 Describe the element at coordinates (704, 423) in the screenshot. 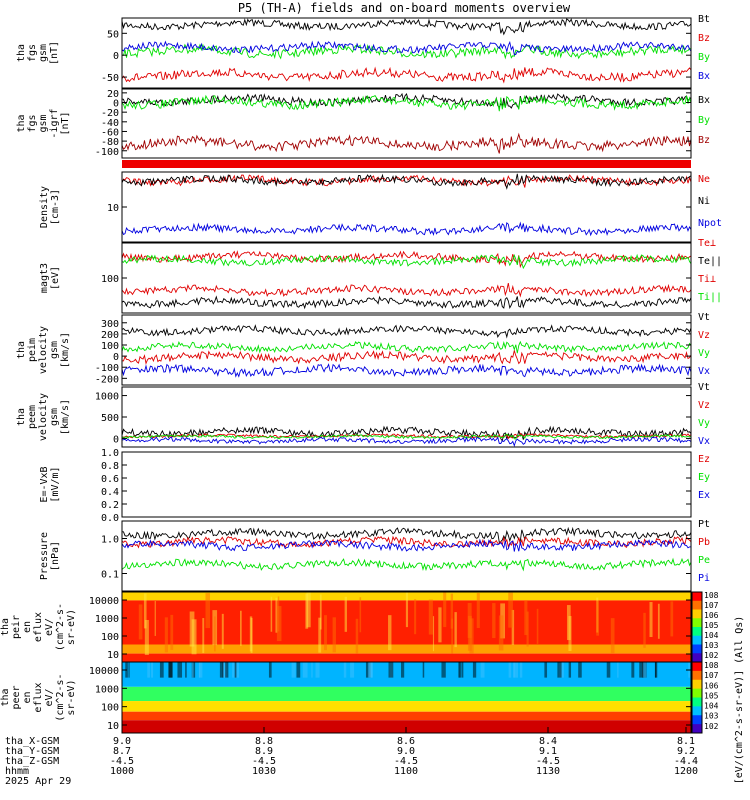

I see `legend-Vy: Vy` at that location.